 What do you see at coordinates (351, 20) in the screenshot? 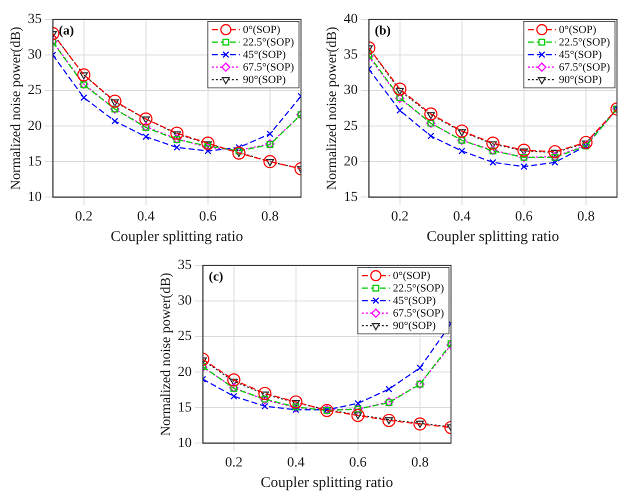
I see `y-tick-label: 40` at bounding box center [351, 20].